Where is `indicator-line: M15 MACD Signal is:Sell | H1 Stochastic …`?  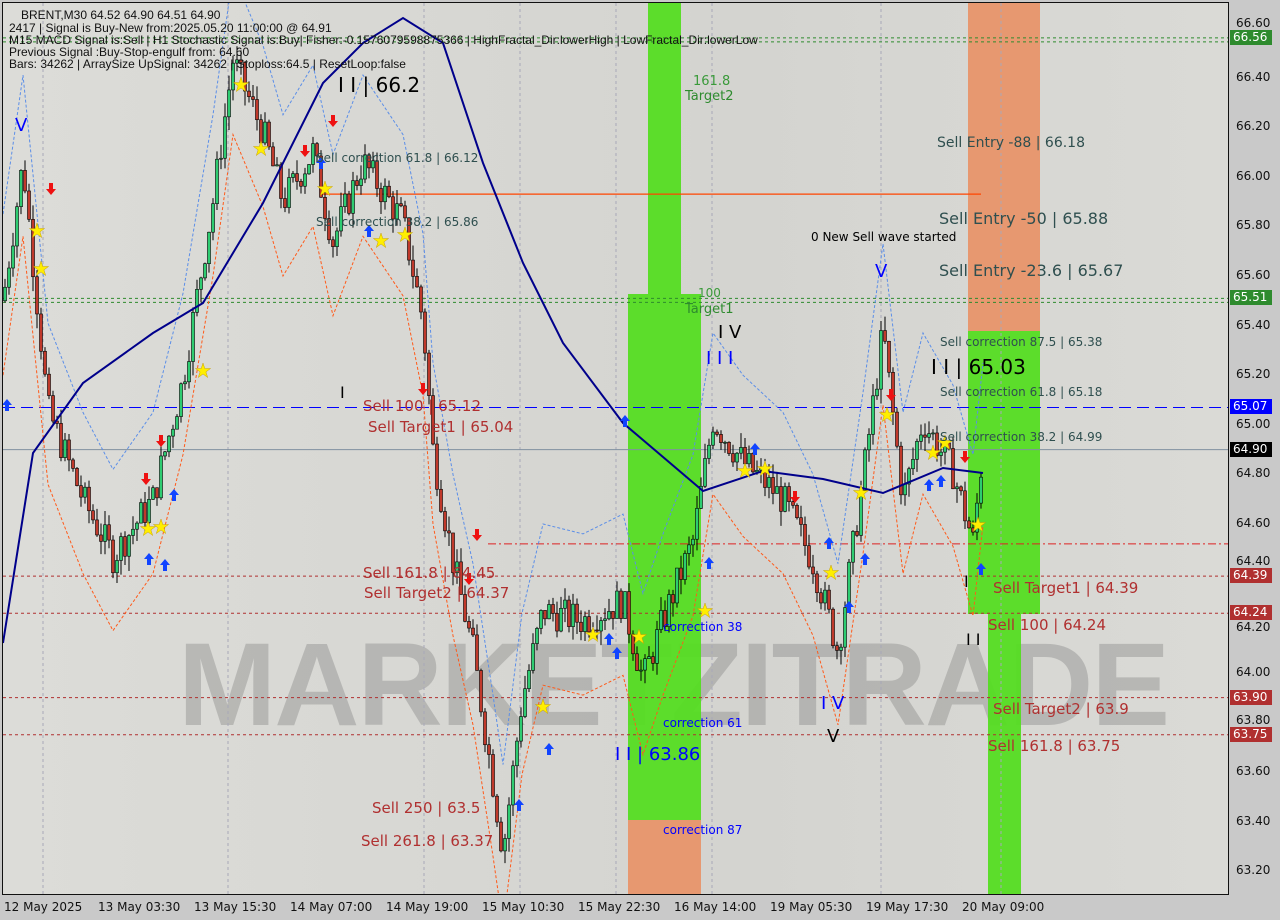
indicator-line: M15 MACD Signal is:Sell | H1 Stochastic … is located at coordinates (383, 40).